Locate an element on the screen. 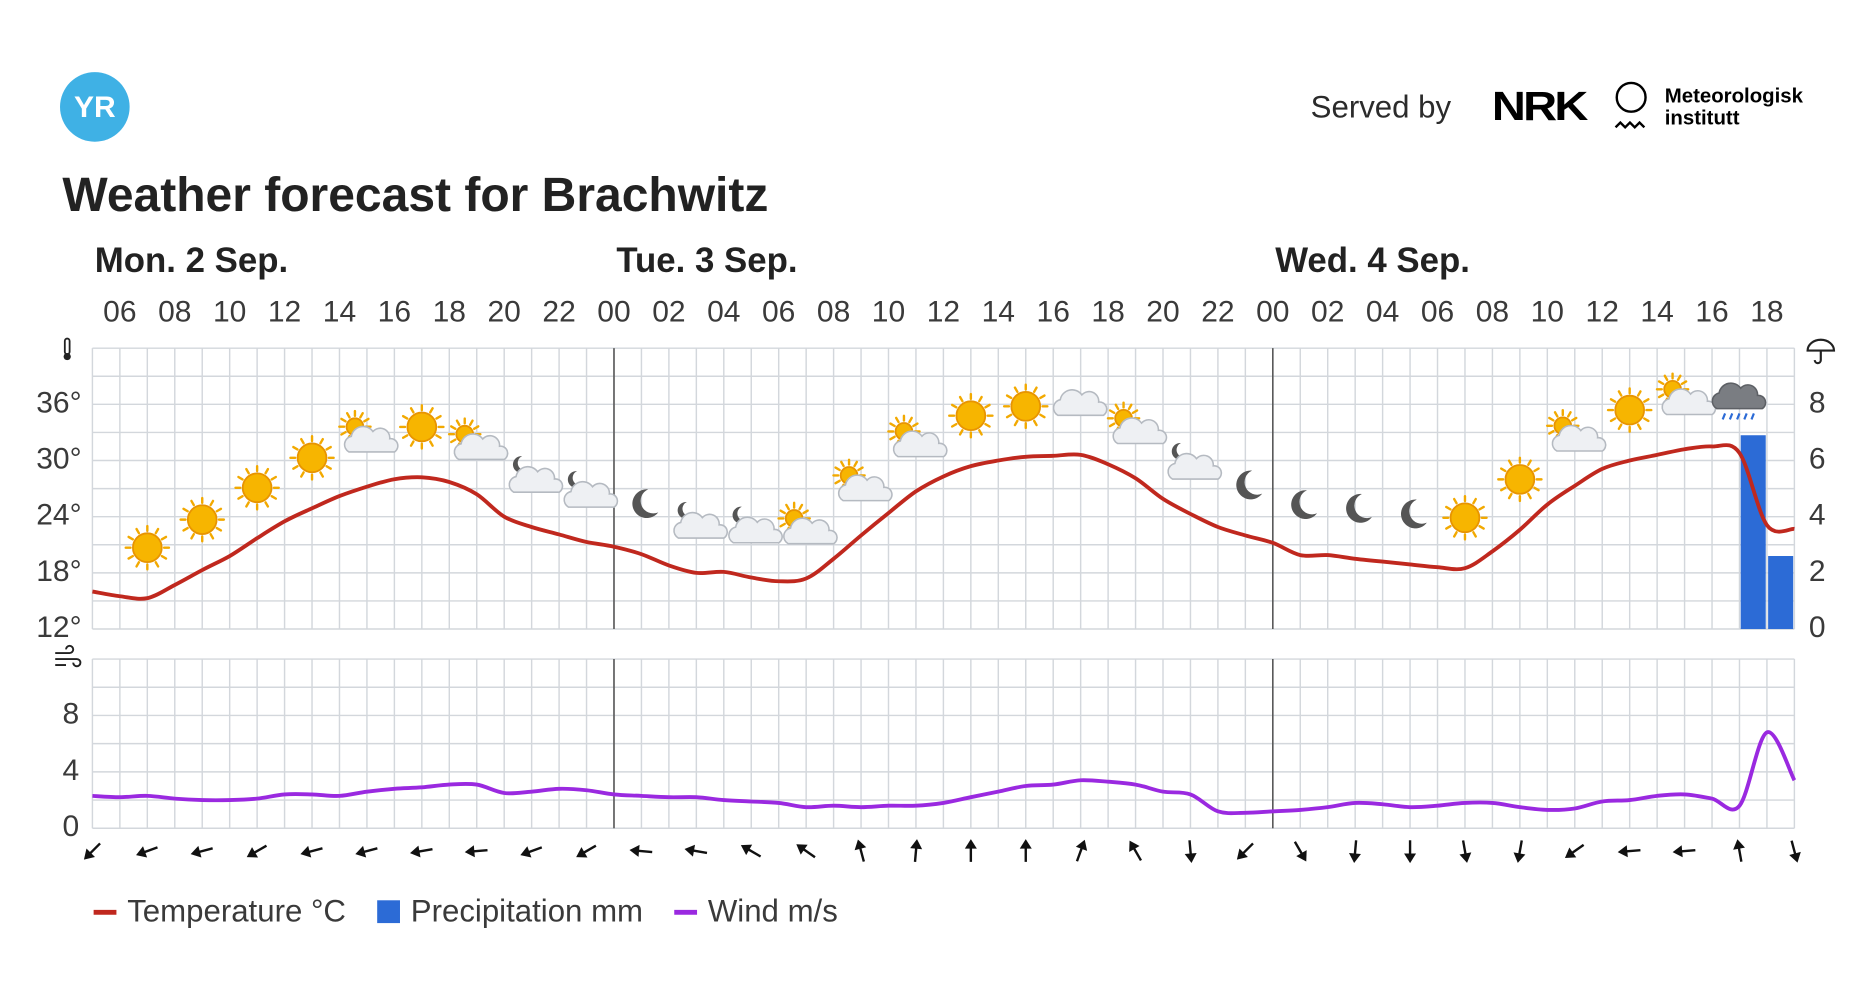  x-tick-label: 08 is located at coordinates (1492, 311).